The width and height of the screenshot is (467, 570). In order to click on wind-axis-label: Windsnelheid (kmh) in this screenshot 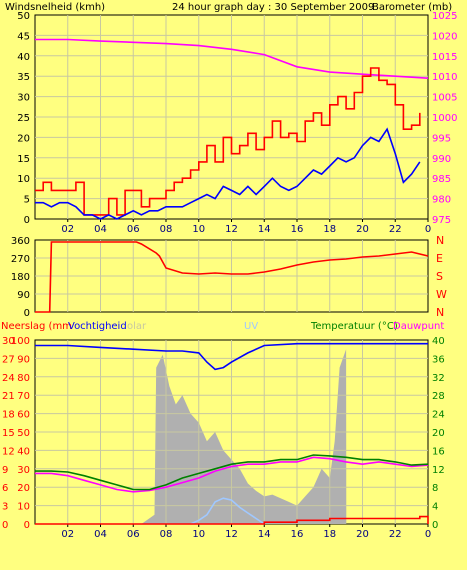, I will do `click(55, 7)`.